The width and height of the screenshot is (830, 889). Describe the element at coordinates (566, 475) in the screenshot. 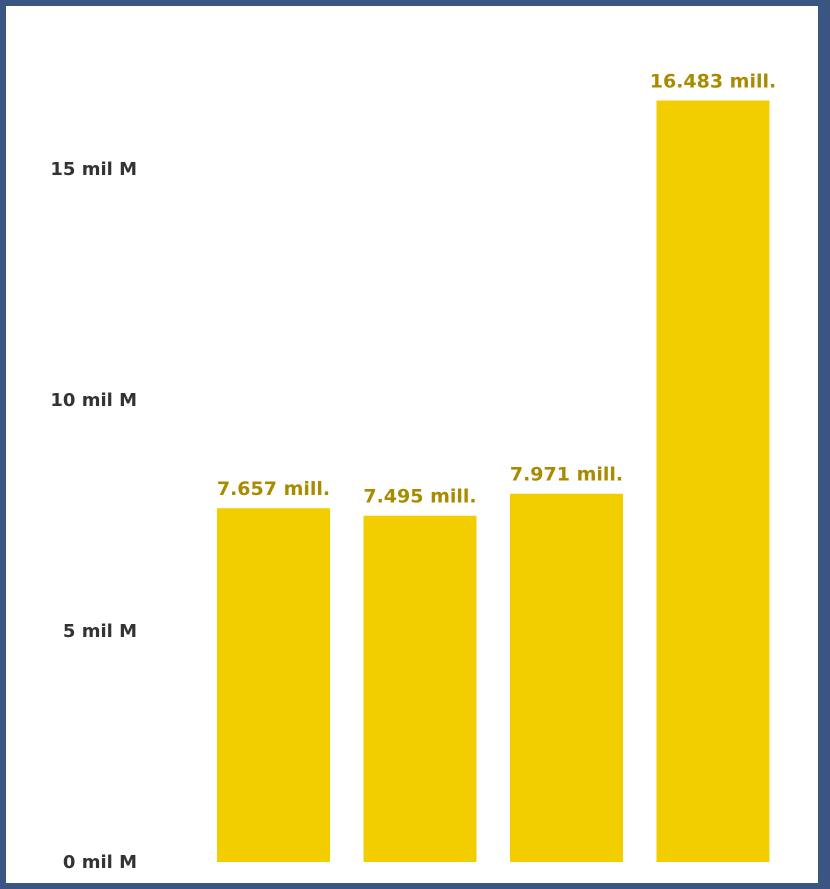

I see `bar-value-label: 7.971 mill.` at that location.